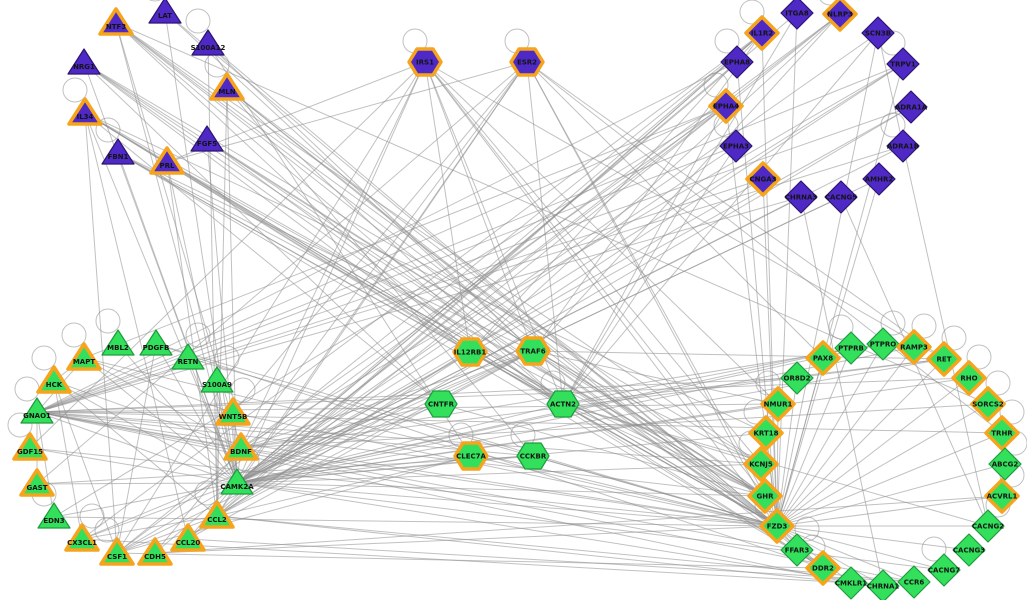  Describe the element at coordinates (85, 111) in the screenshot. I see `node-IL34: IL34` at that location.